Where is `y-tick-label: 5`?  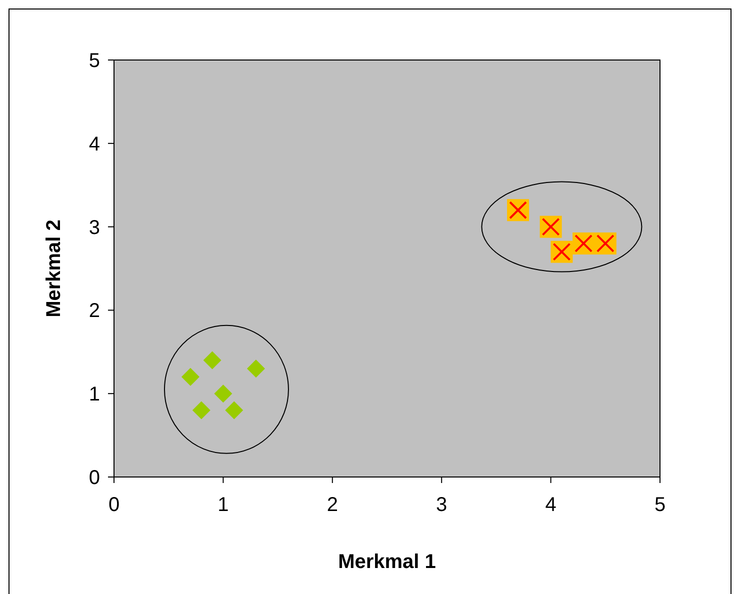
y-tick-label: 5 is located at coordinates (94, 61).